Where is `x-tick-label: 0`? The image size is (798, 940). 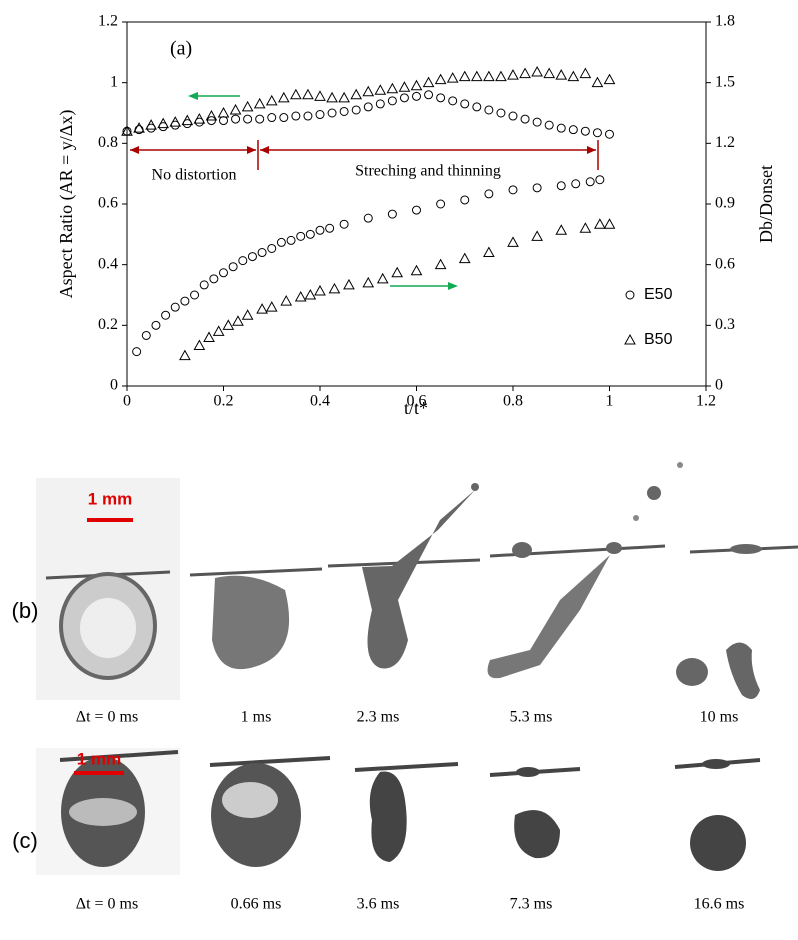
x-tick-label: 0 is located at coordinates (127, 401).